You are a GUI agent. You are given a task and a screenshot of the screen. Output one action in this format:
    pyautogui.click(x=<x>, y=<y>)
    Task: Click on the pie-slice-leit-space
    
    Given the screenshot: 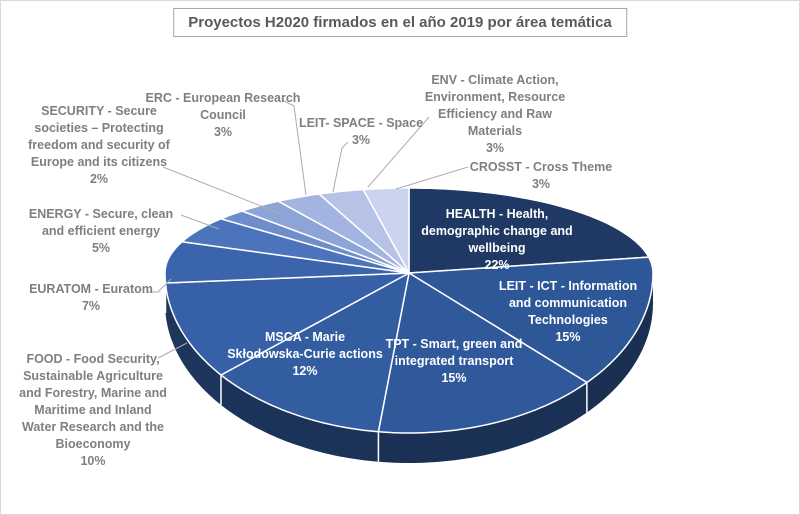 What is the action you would take?
    pyautogui.click(x=343, y=233)
    